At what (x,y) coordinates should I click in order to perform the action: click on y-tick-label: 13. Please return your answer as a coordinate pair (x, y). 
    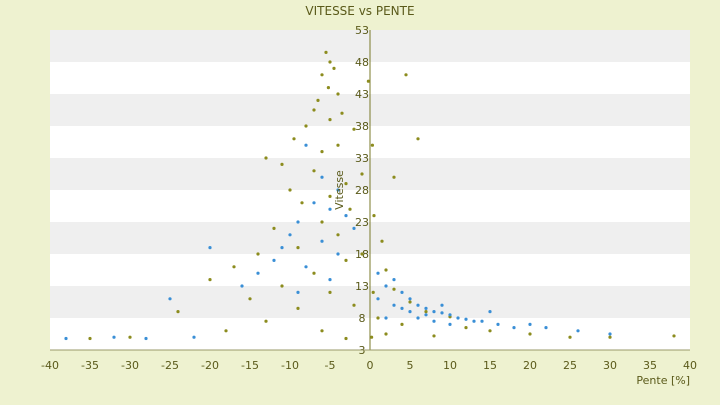
    Looking at the image, I should click on (362, 286).